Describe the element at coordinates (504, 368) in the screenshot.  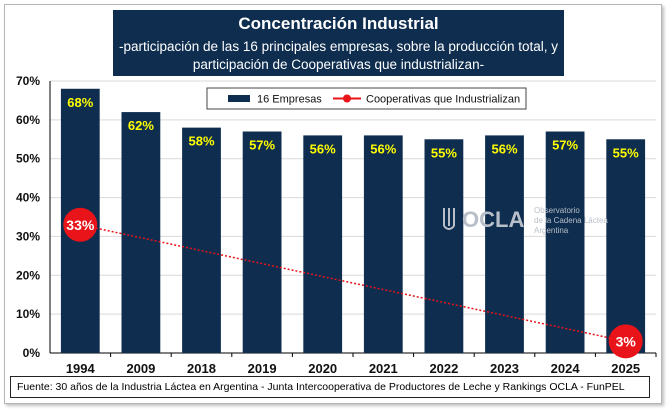
I see `x-tick-label: 2023` at that location.